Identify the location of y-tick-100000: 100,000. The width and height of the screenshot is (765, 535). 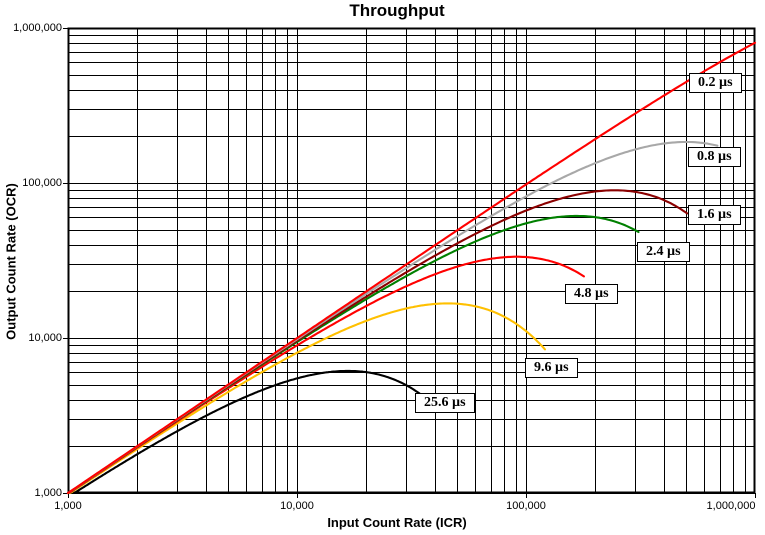
(42, 183).